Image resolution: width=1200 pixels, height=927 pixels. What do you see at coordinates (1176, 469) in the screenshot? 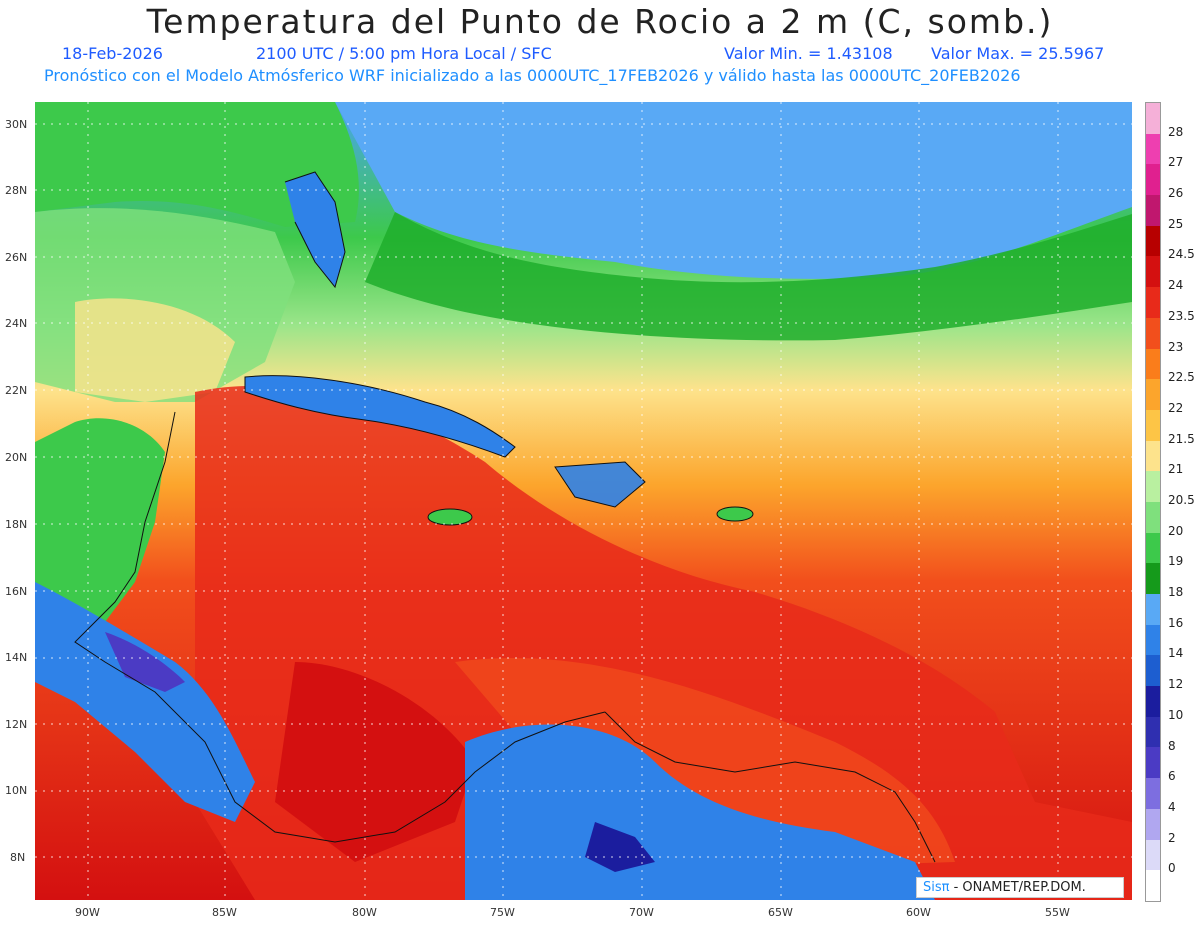
I see `colorbar-label: 21` at bounding box center [1176, 469].